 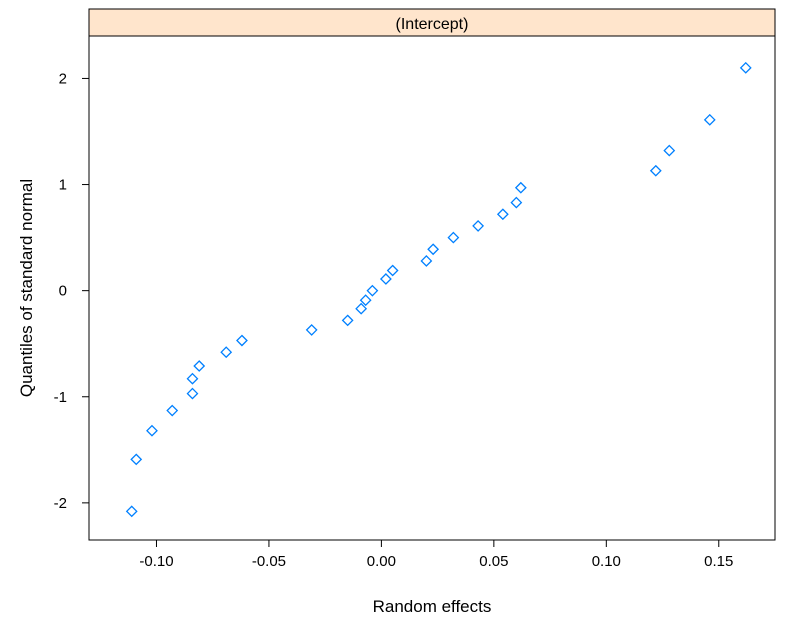 I want to click on y-axis: -2 -1 0 1 2, so click(x=71, y=291).